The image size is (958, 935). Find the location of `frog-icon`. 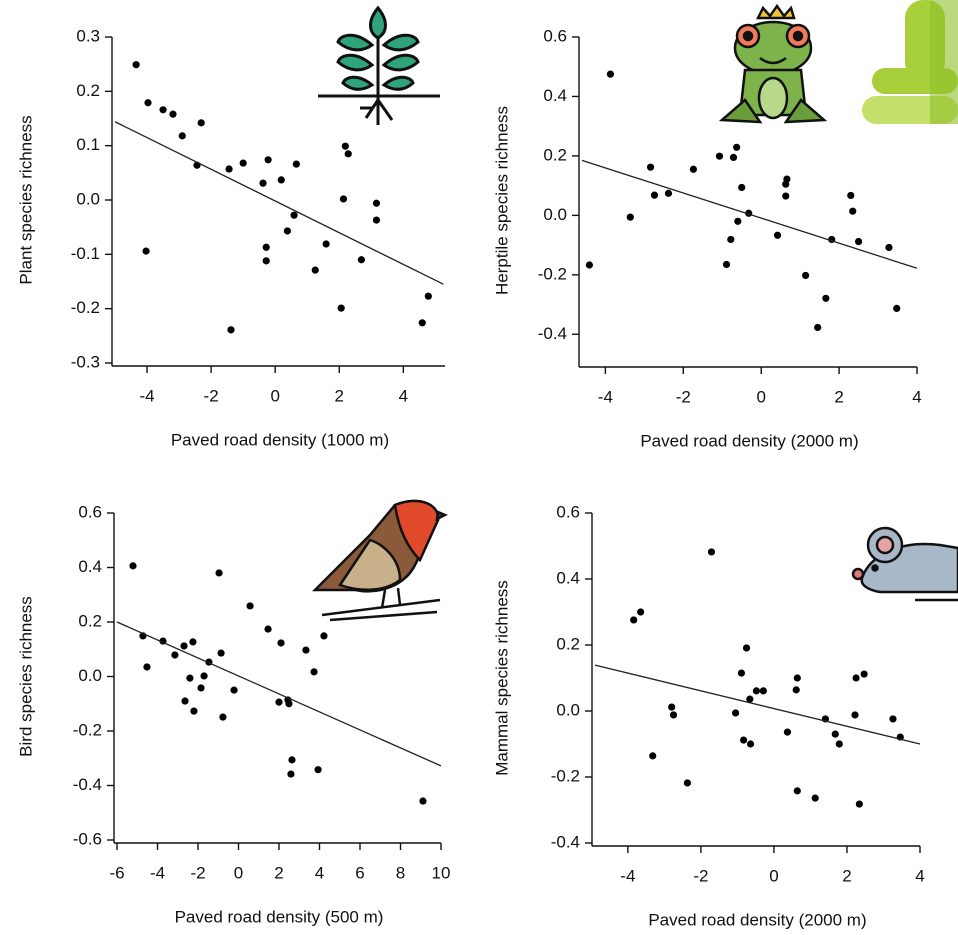

frog-icon is located at coordinates (773, 63).